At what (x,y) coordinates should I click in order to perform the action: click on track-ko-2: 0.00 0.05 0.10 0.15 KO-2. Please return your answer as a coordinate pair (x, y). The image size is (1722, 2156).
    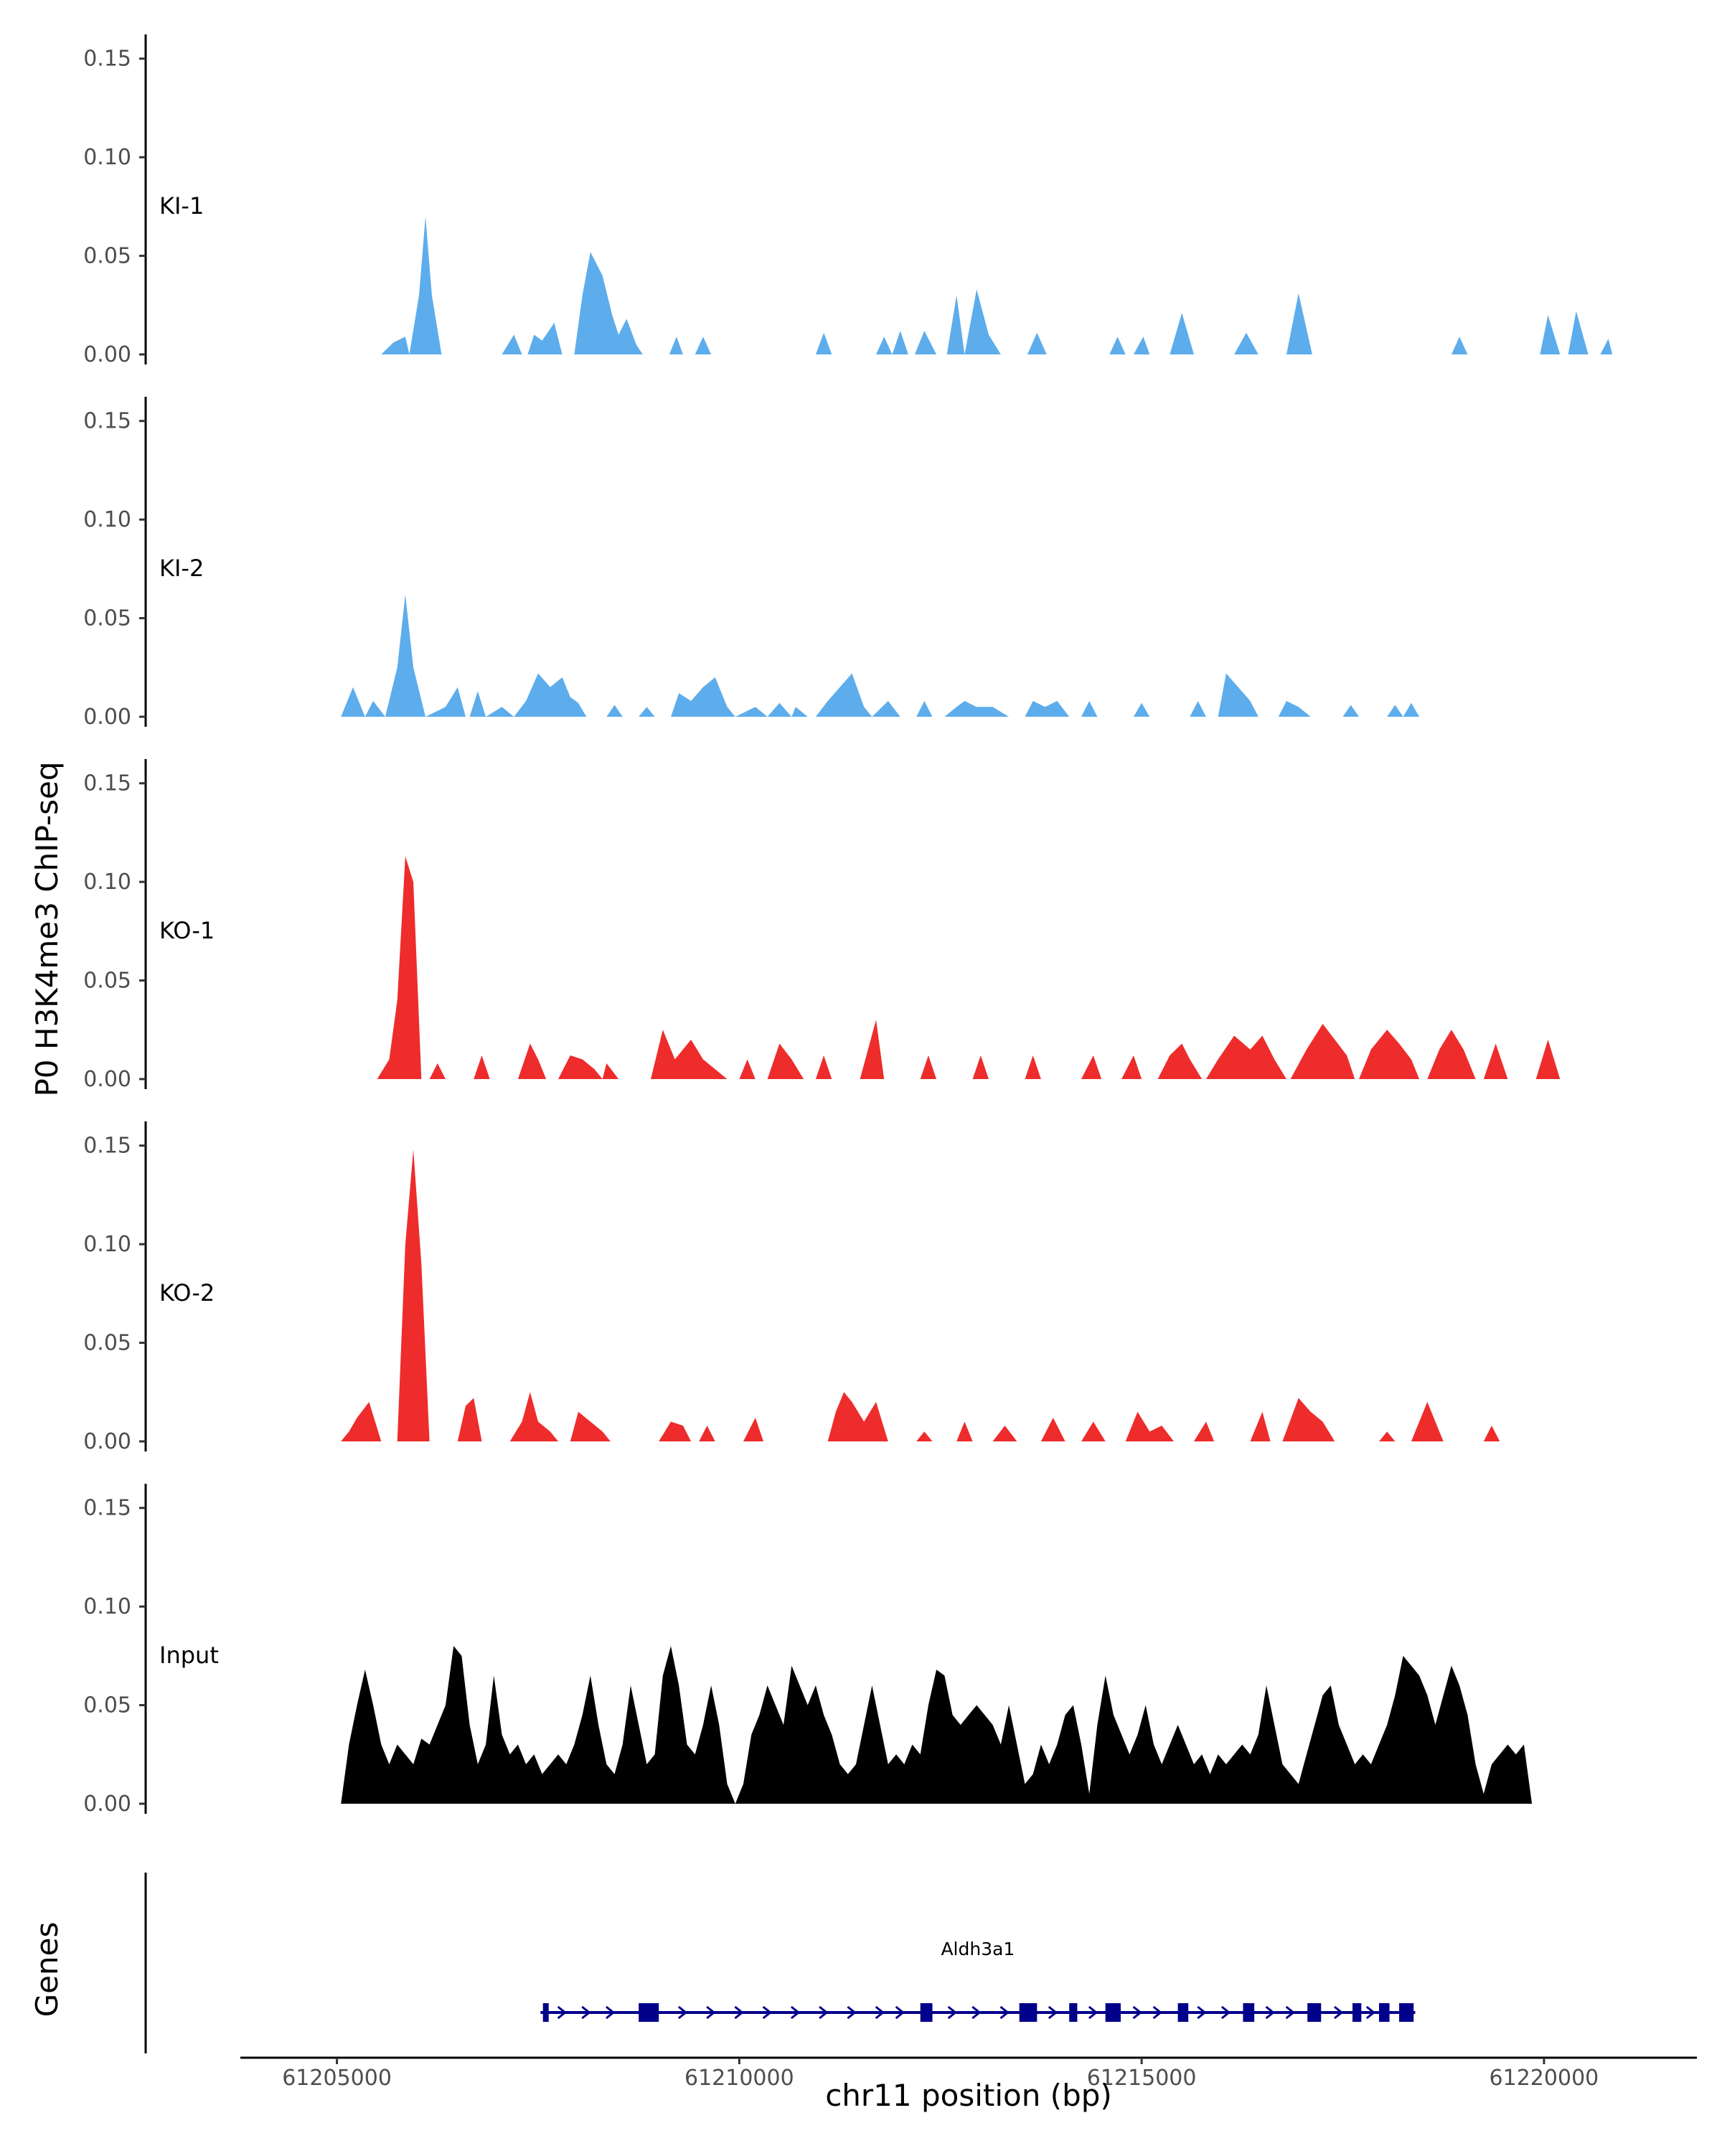
    Looking at the image, I should click on (792, 1288).